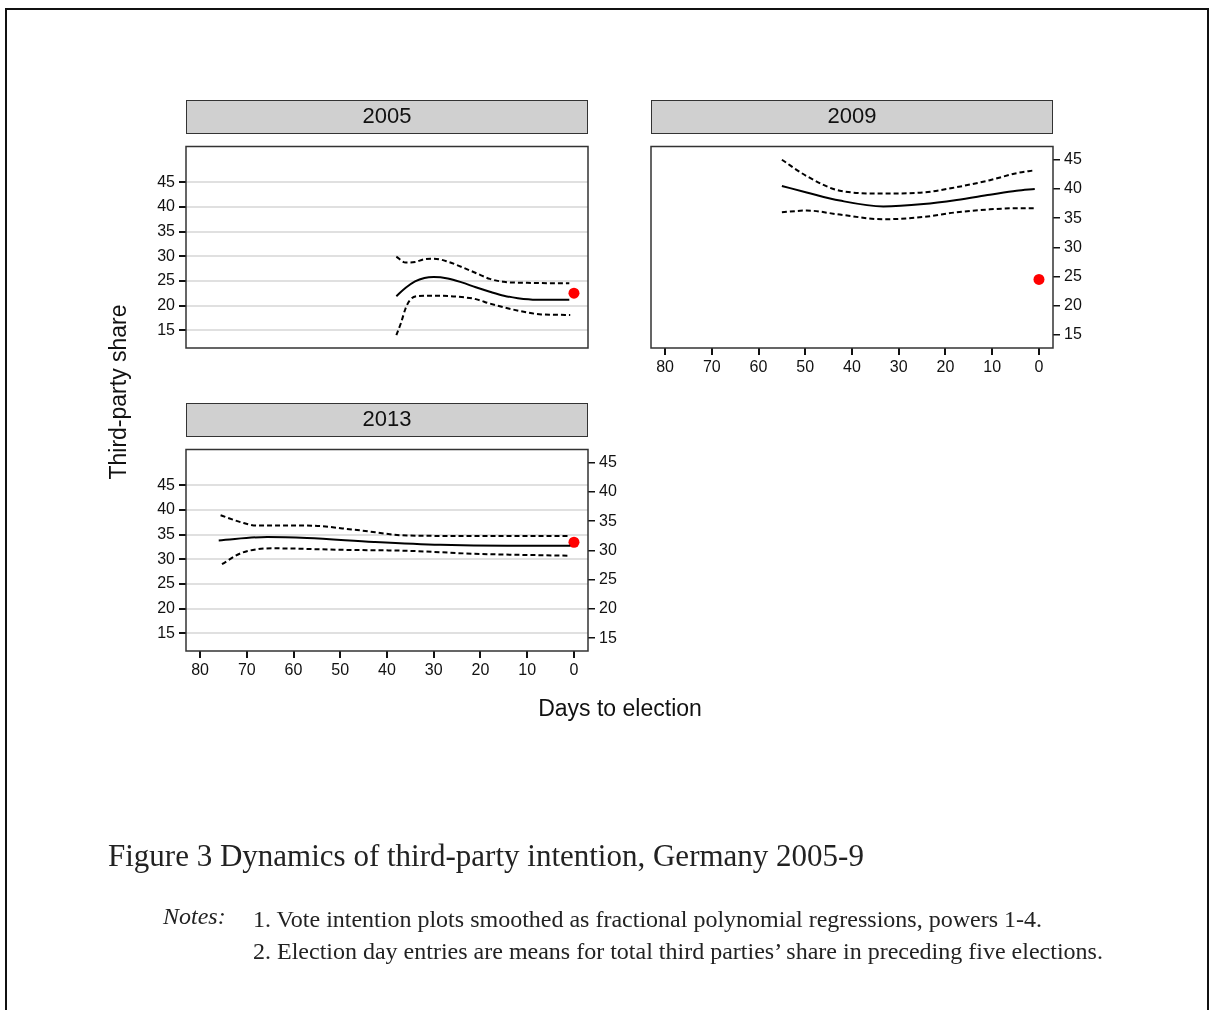  I want to click on chart-title: 2005, so click(387, 117).